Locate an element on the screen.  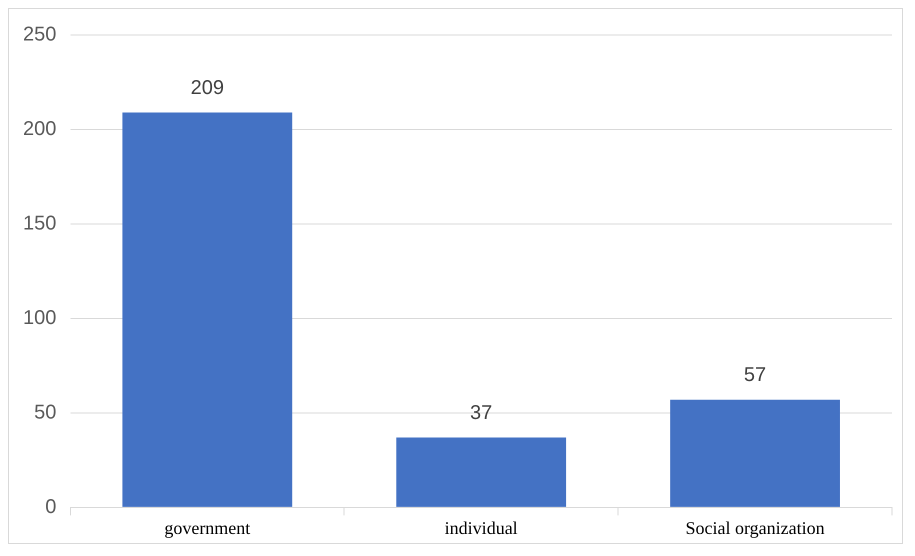
y-tick-label: 250 is located at coordinates (39, 35).